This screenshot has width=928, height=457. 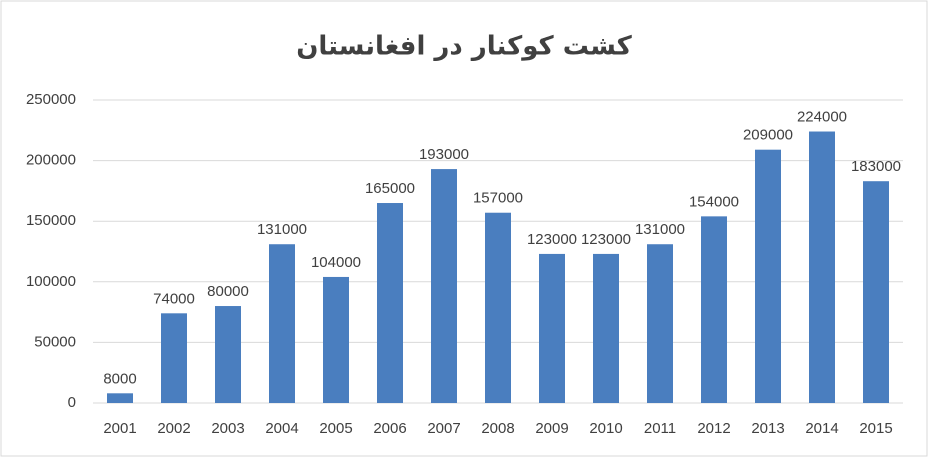 What do you see at coordinates (51, 160) in the screenshot?
I see `y-tick-label: 200000` at bounding box center [51, 160].